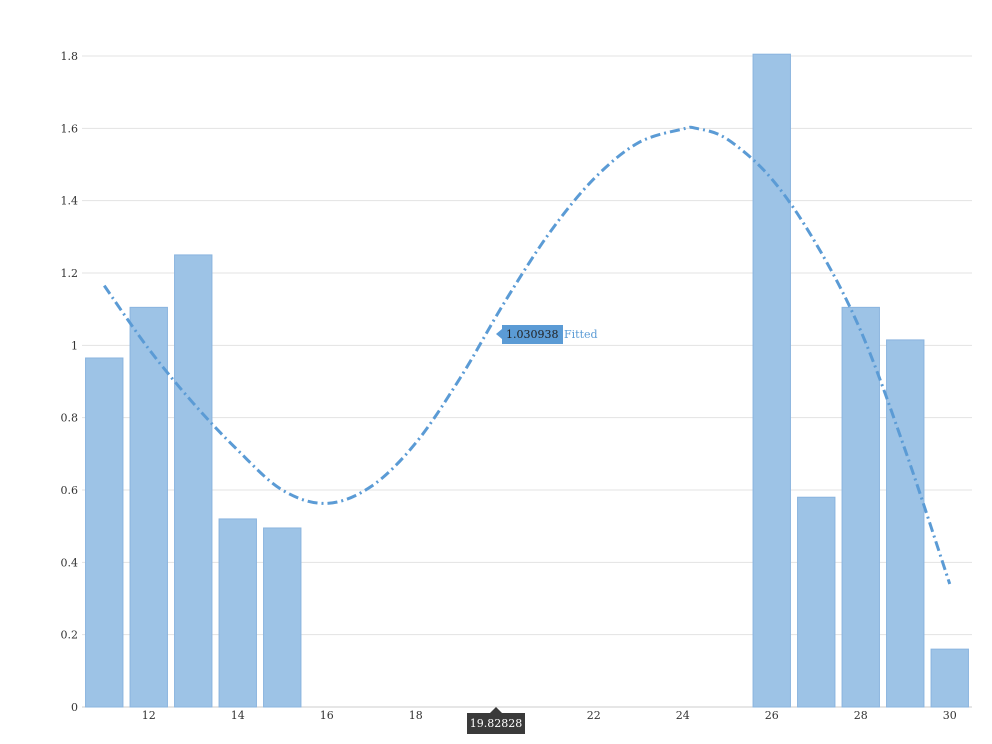 The image size is (992, 744). What do you see at coordinates (496, 710) in the screenshot?
I see `x-tooltip-arrow` at bounding box center [496, 710].